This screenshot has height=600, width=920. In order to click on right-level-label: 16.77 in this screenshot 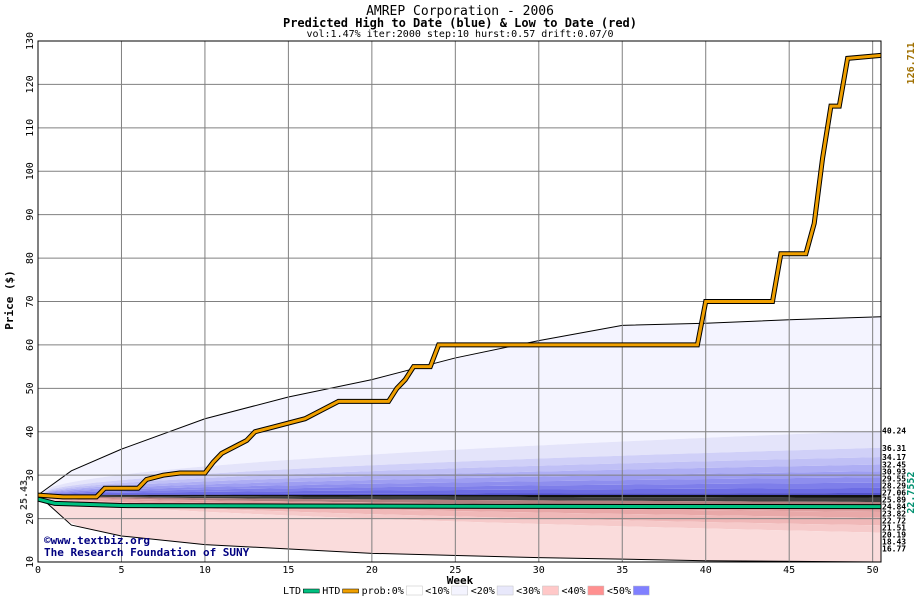, I will do `click(894, 549)`.